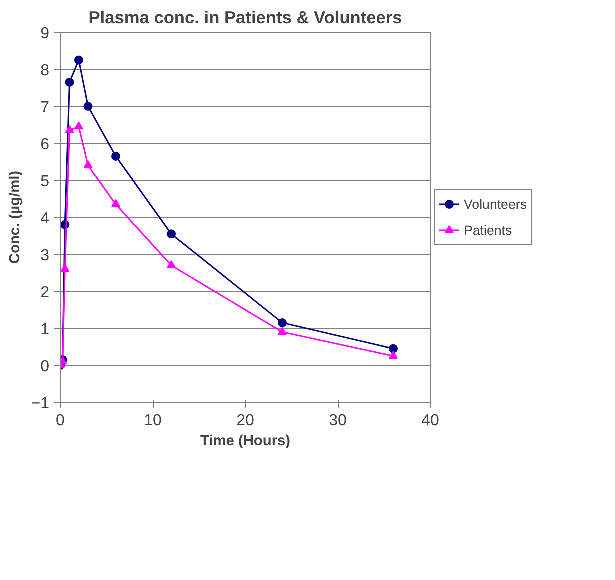 The image size is (615, 580). I want to click on y-tick-label: 2, so click(45, 293).